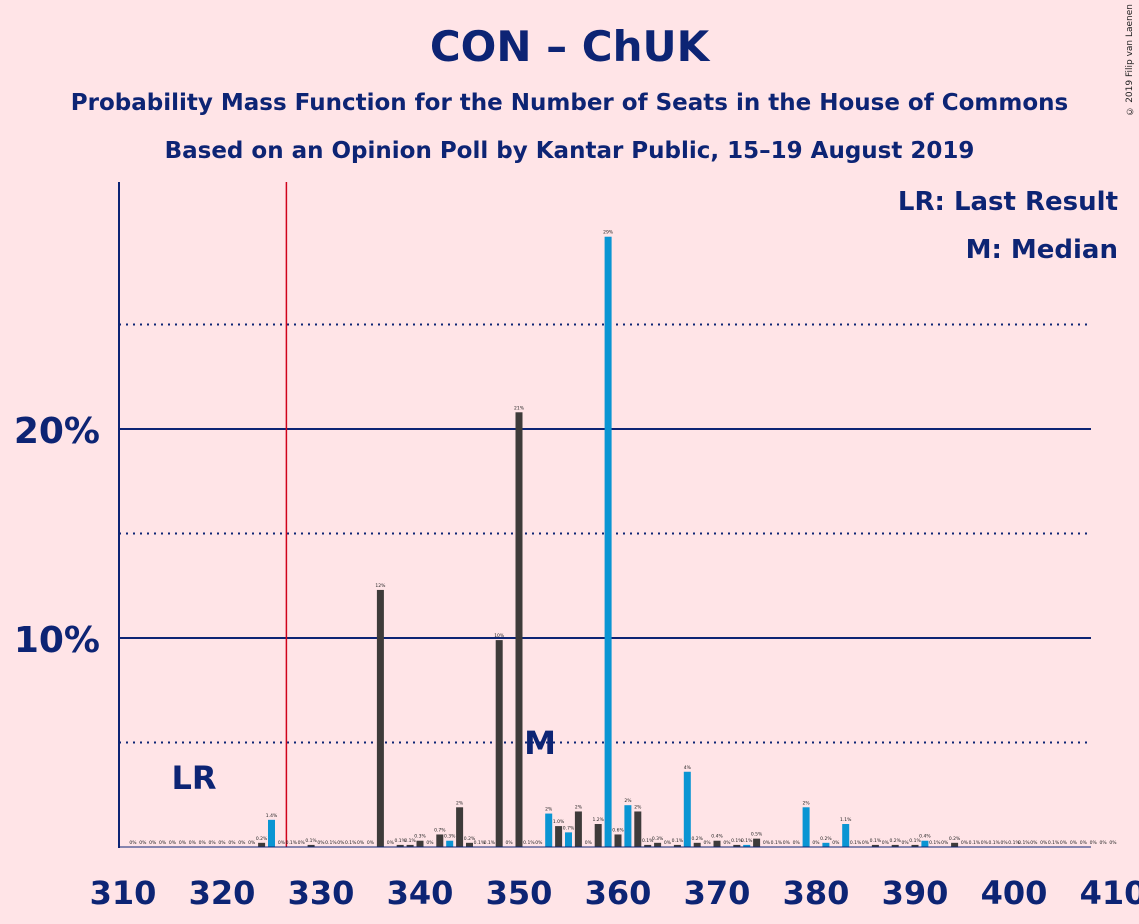 The height and width of the screenshot is (924, 1139). What do you see at coordinates (1008, 202) in the screenshot?
I see `legend-last-result: LR: Last Result` at bounding box center [1008, 202].